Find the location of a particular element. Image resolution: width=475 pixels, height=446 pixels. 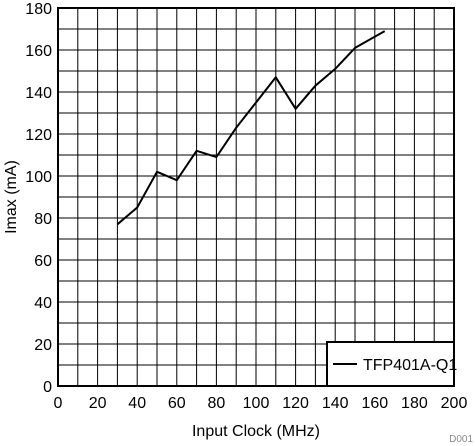

y-tick-label: 20 is located at coordinates (43, 345).